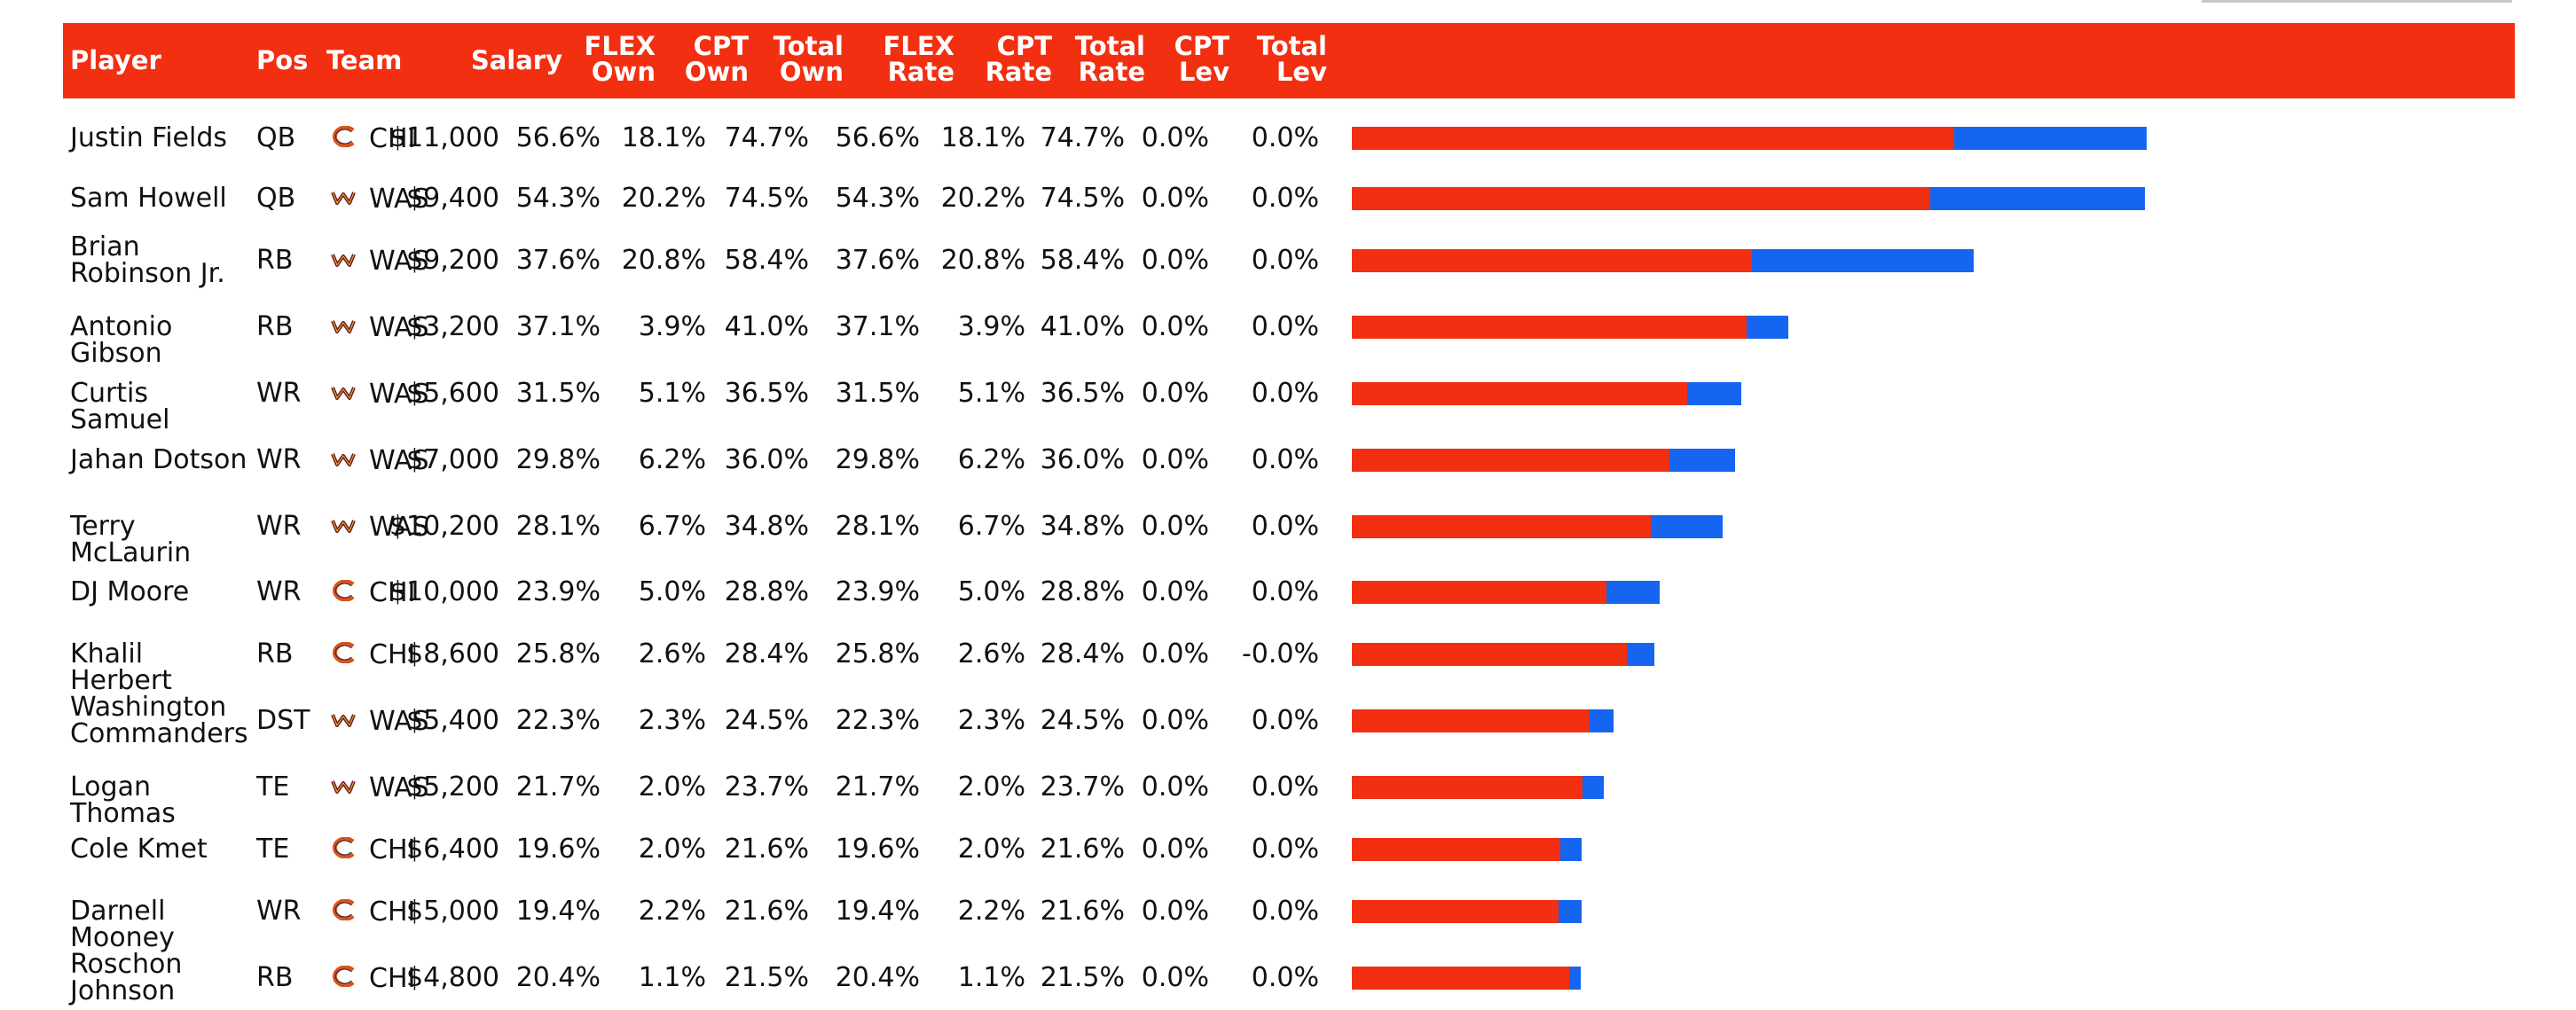 This screenshot has height=1010, width=2576. Describe the element at coordinates (716, 59) in the screenshot. I see `header-cpt-own: CPT Own` at that location.